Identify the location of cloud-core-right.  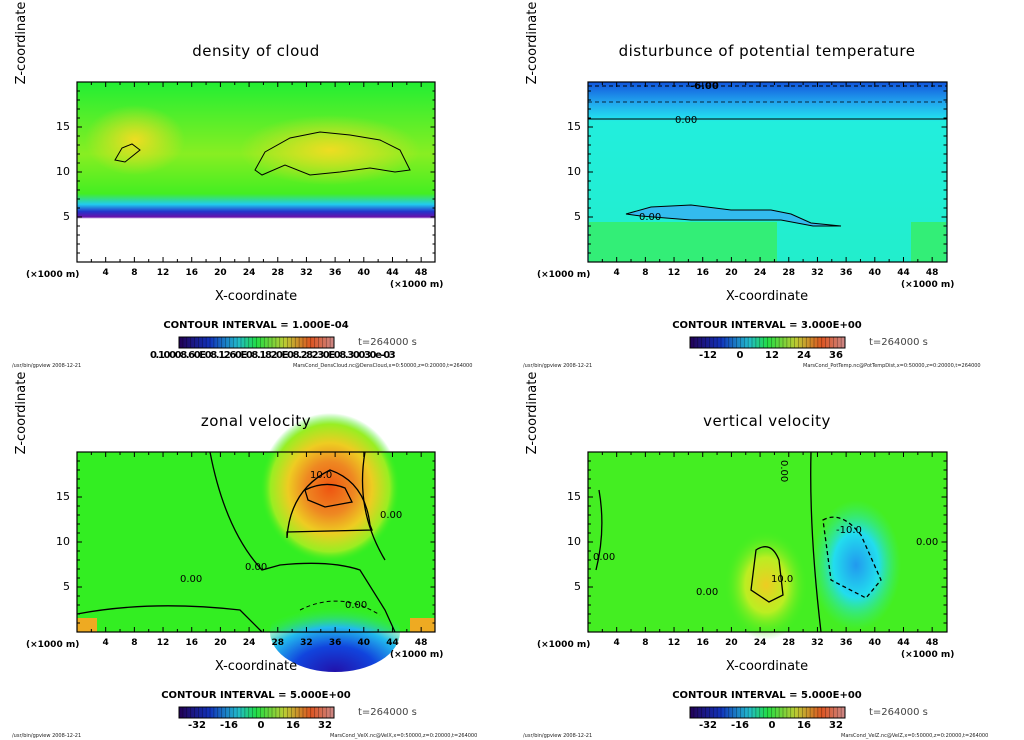
(330, 150).